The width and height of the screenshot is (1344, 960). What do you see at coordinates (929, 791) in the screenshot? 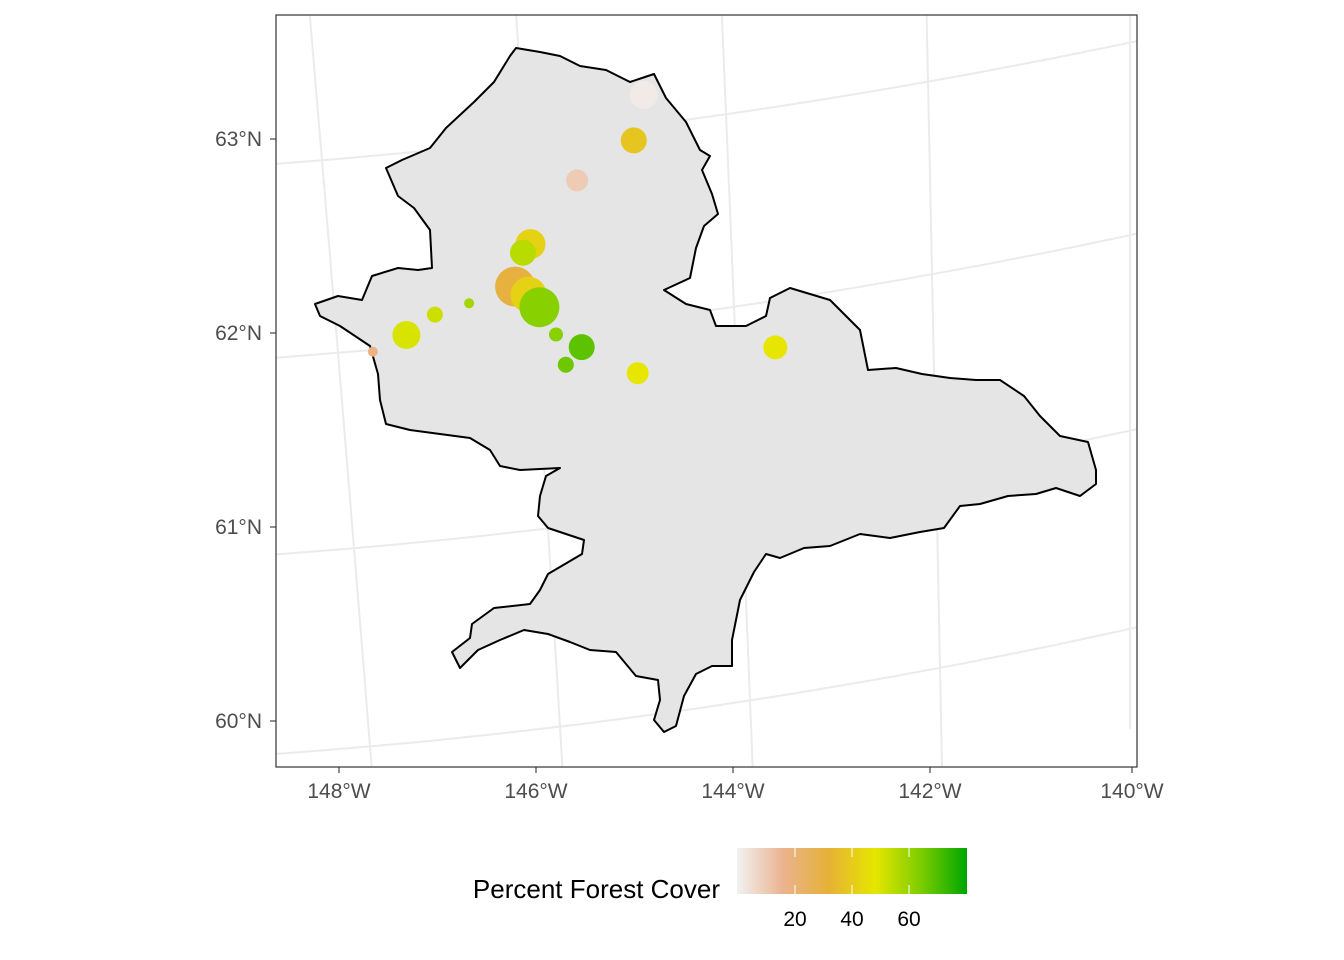
I see `lon-label: 142°W` at bounding box center [929, 791].